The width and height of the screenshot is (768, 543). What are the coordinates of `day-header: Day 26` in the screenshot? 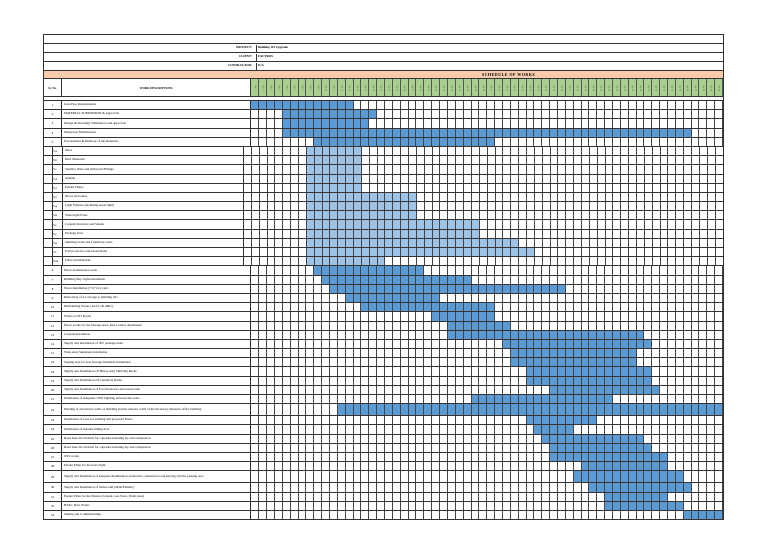 It's located at (451, 87).